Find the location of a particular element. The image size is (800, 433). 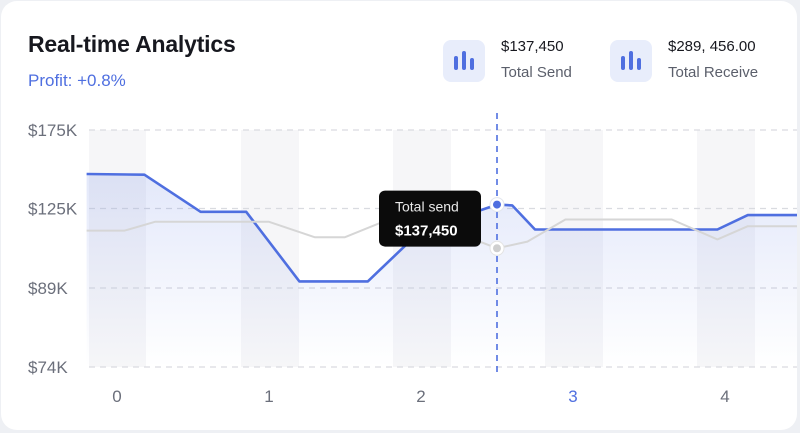

tooltip-background is located at coordinates (430, 218).